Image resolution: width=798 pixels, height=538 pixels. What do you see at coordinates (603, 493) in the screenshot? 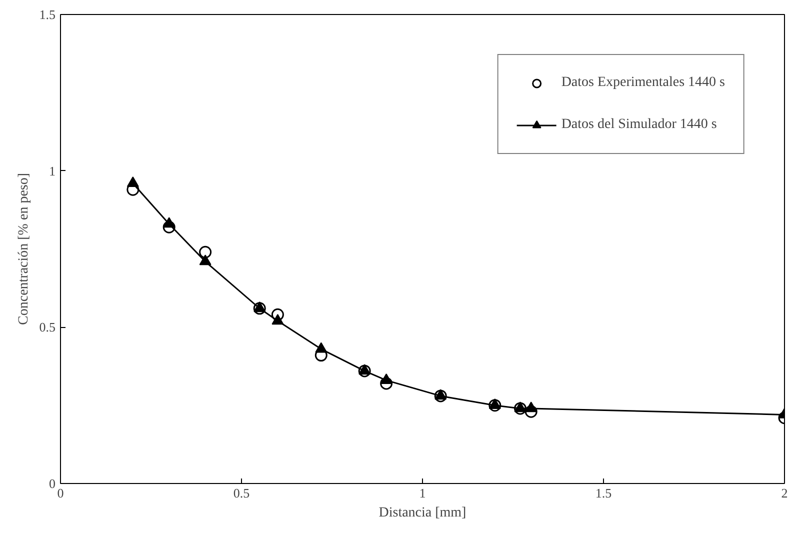
I see `x-tick-label: 1.5` at bounding box center [603, 493].